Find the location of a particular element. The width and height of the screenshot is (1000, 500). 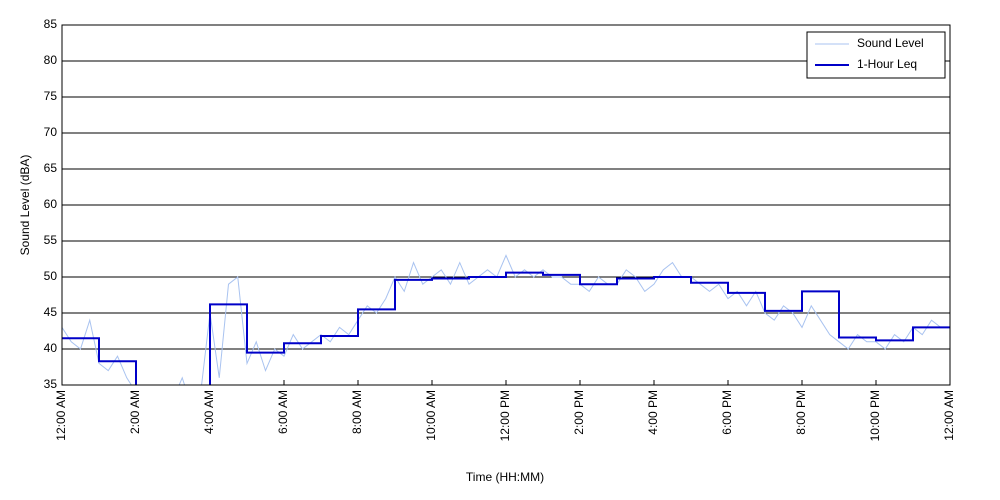

legend-label: 1-Hour Leq is located at coordinates (887, 64).